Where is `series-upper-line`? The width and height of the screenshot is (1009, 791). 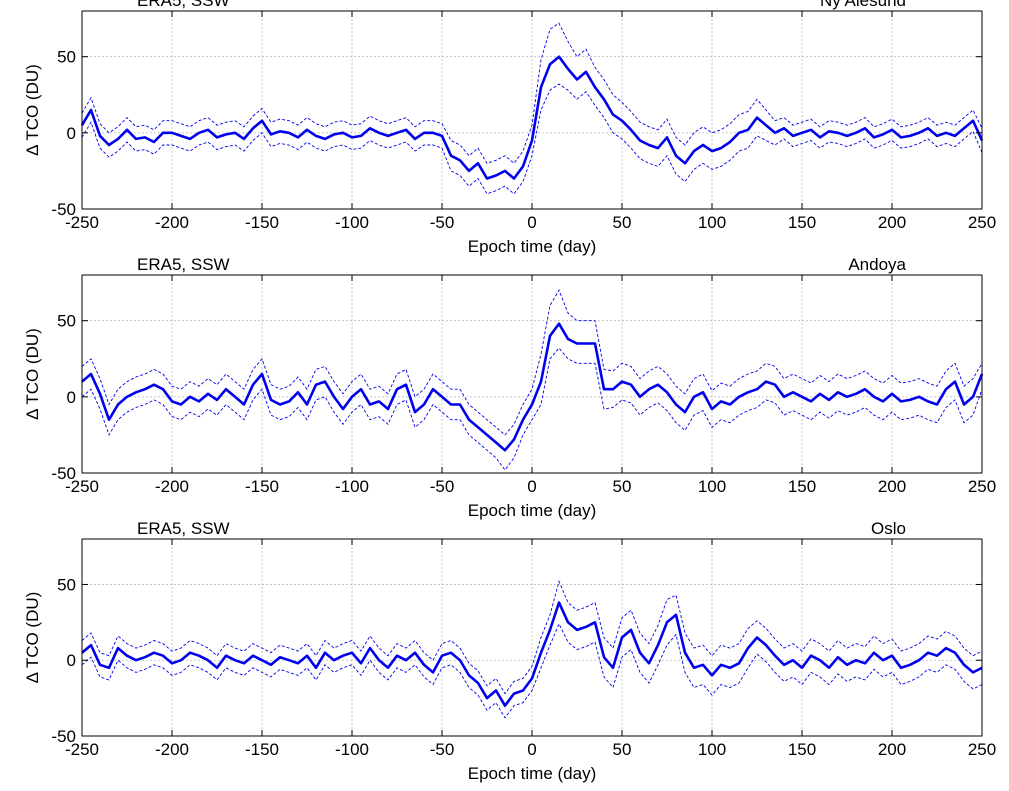 series-upper-line is located at coordinates (532, 637).